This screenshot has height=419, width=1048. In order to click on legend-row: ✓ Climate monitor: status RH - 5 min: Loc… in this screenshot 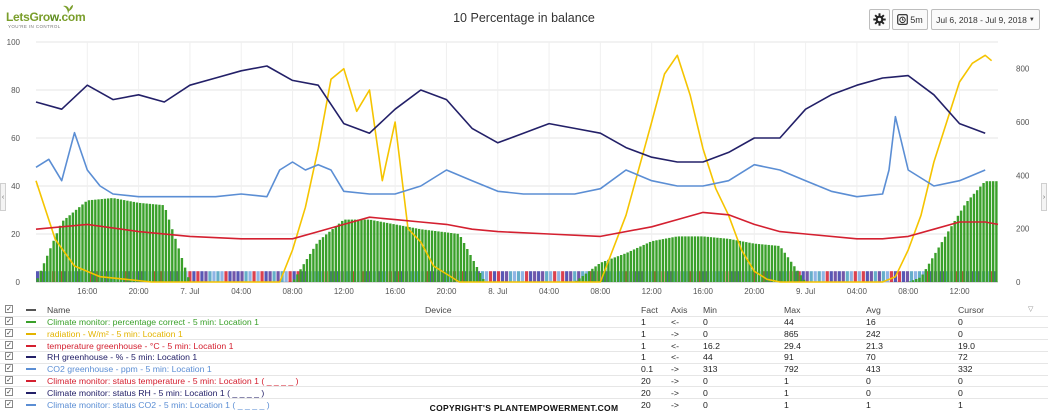, I will do `click(524, 392)`.